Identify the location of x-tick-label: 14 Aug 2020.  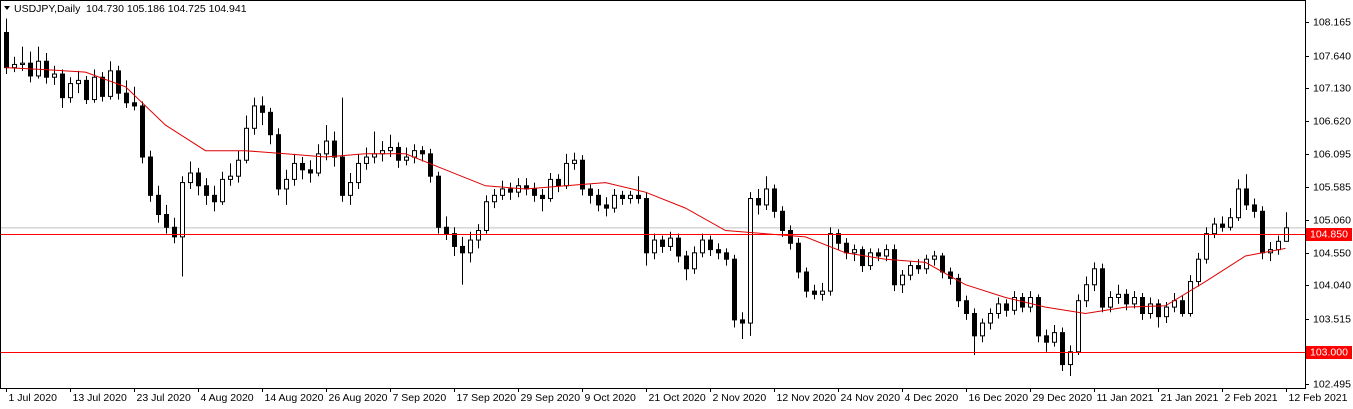
(294, 398).